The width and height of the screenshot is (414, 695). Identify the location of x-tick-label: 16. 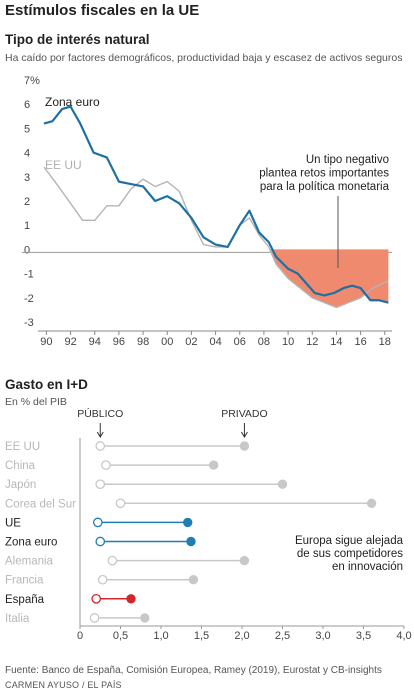
(360, 342).